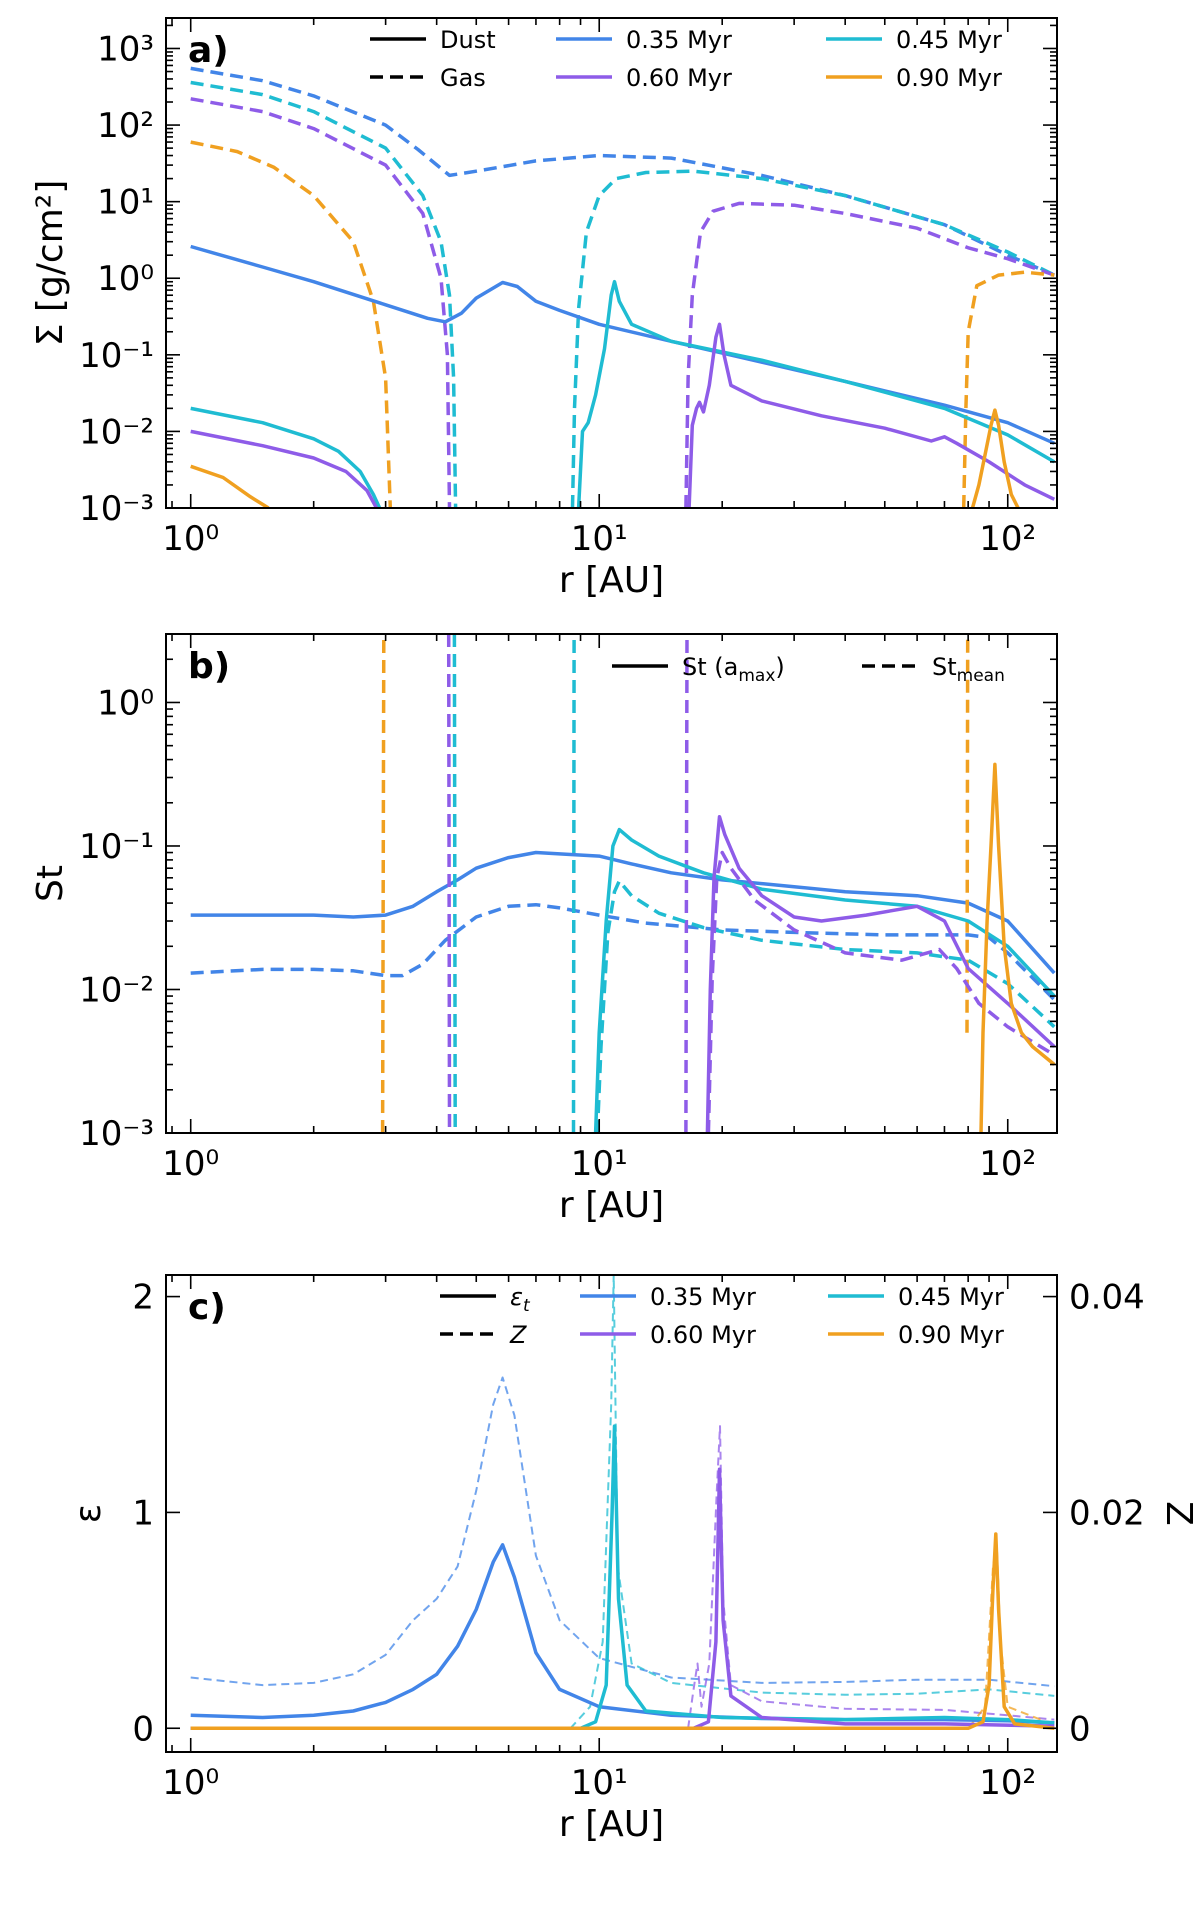  Describe the element at coordinates (209, 666) in the screenshot. I see `panel-tag: b)` at that location.